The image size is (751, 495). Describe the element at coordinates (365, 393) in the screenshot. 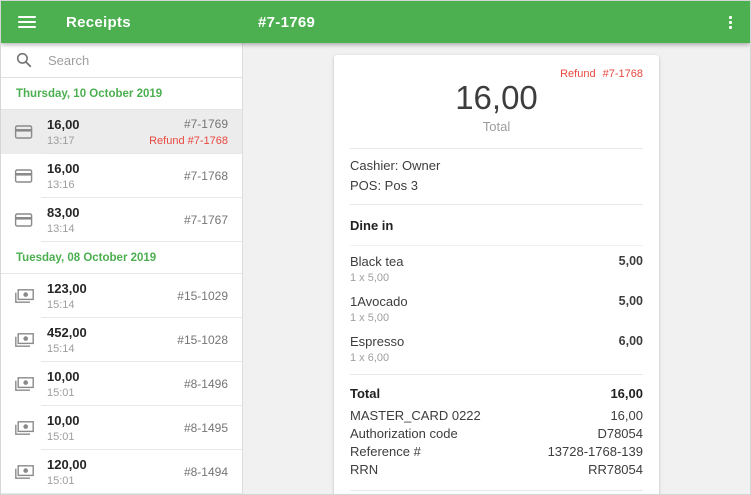

I see `summary-label: Total` at that location.